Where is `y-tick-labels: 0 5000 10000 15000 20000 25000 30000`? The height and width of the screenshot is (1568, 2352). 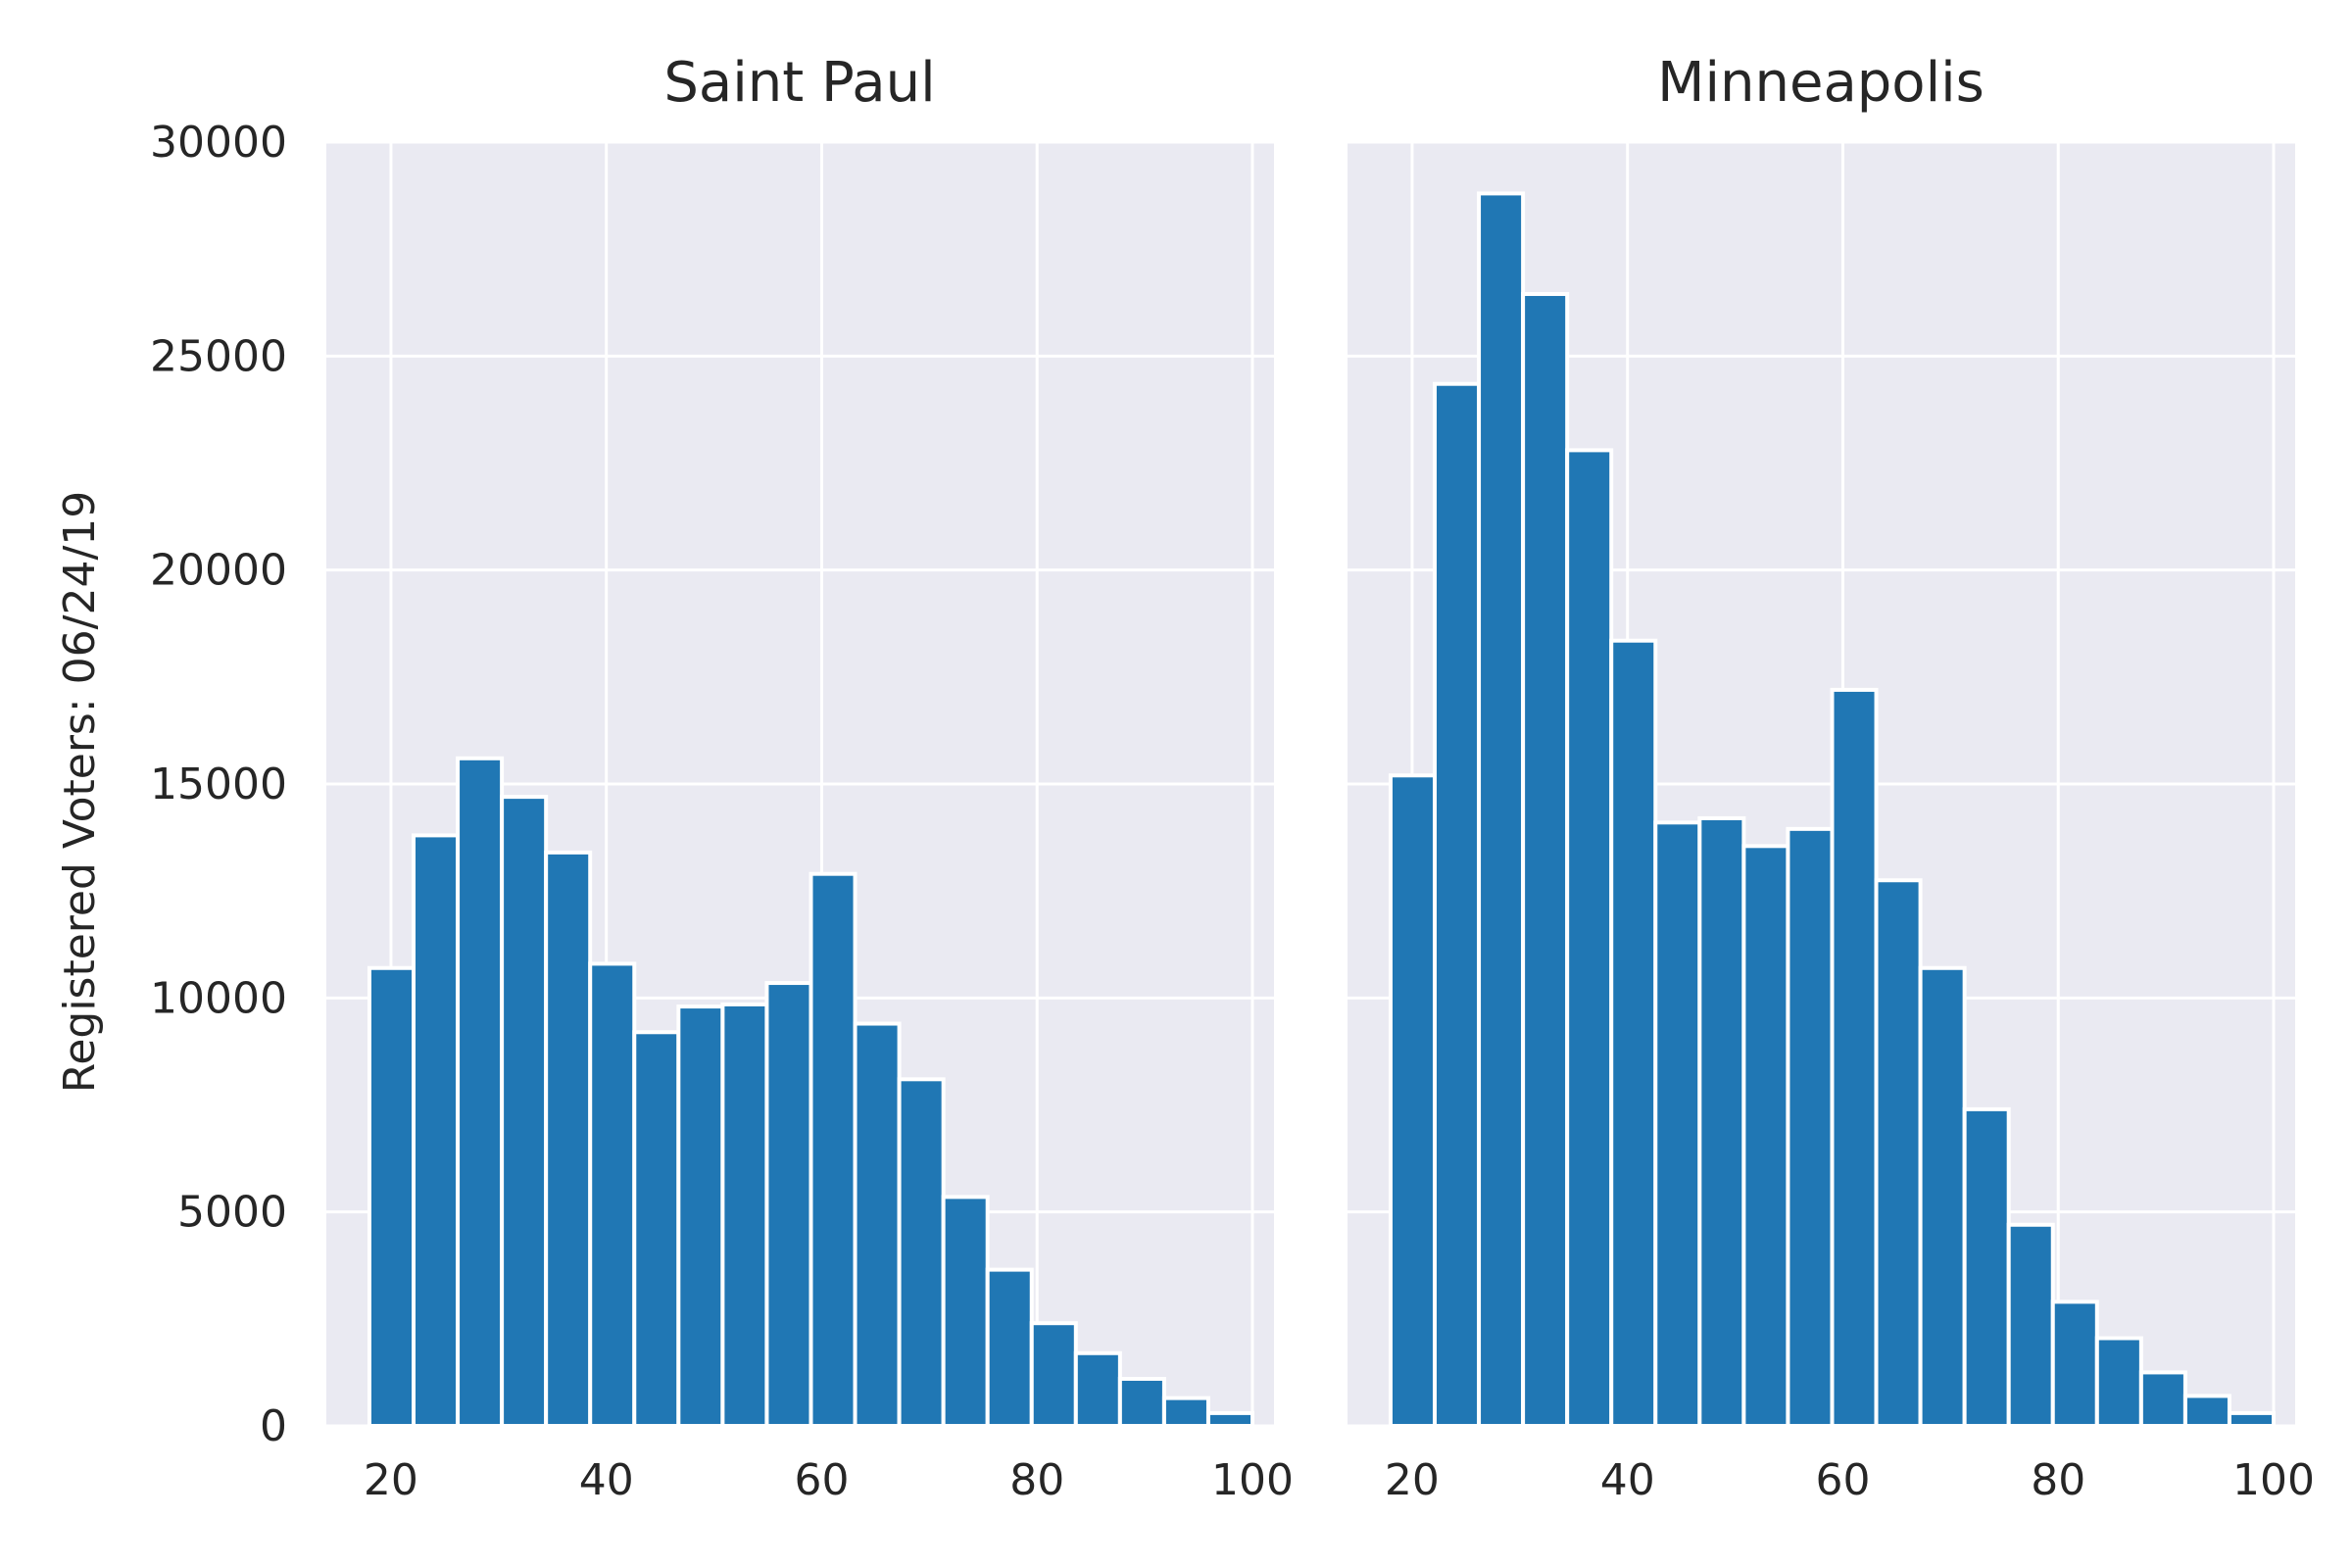
y-tick-labels: 0 5000 10000 15000 20000 25000 30000 is located at coordinates (218, 784).